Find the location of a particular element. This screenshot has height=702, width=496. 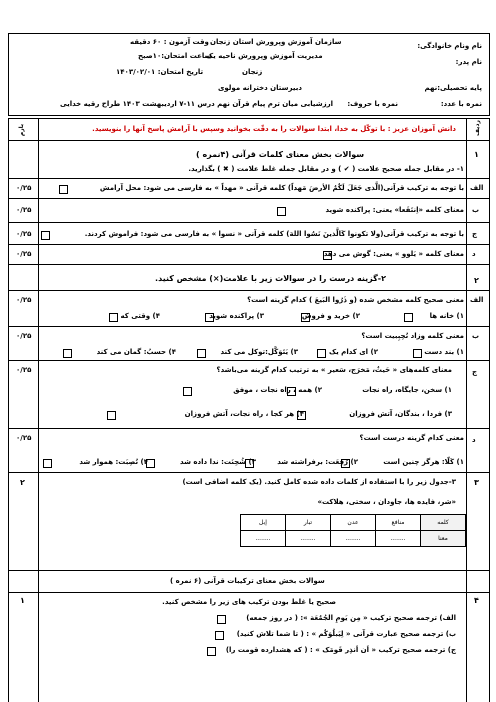

header-box is located at coordinates (249, 74).